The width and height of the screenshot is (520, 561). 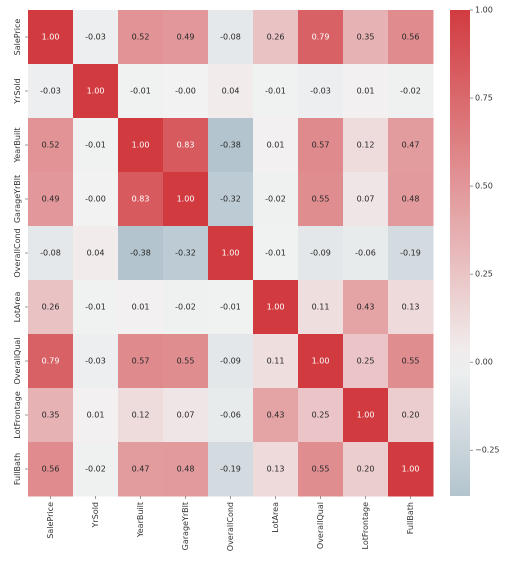 I want to click on row-tick-label: OverallQual, so click(x=17, y=360).